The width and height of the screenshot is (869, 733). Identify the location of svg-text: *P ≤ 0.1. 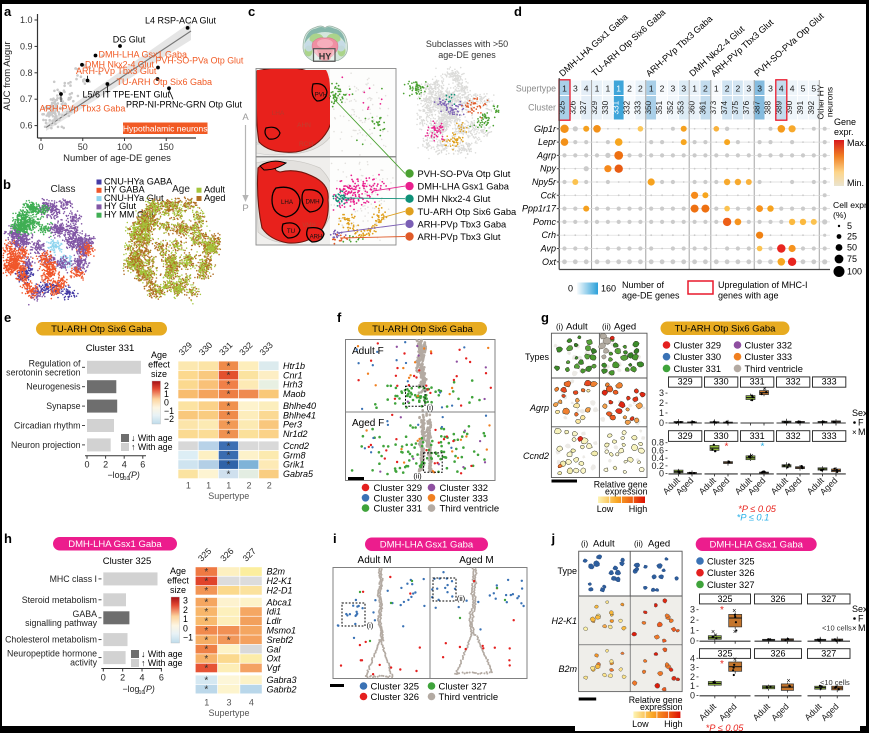
(753, 518).